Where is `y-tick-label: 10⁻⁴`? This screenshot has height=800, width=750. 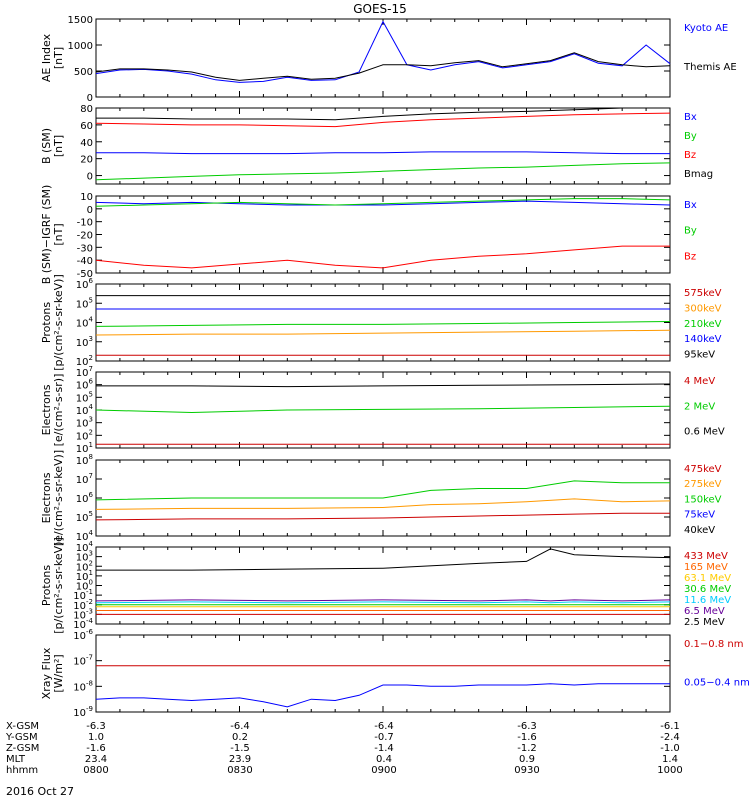
y-tick-label: 10⁻⁴ is located at coordinates (83, 624).